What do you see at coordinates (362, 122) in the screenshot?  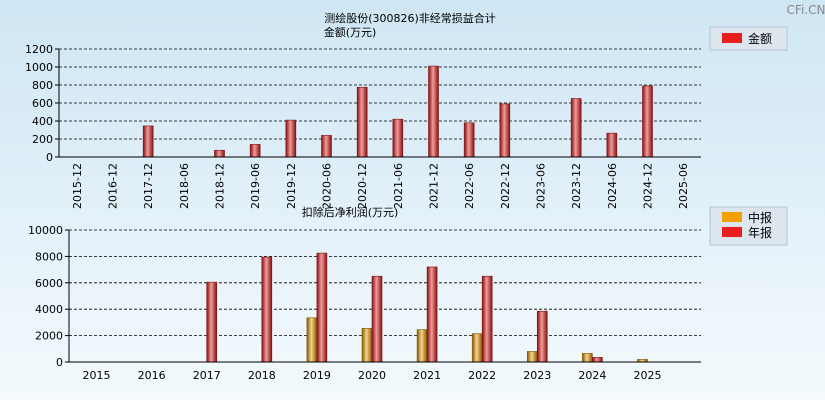 I see `chart-1-bar-金额-2020-12` at bounding box center [362, 122].